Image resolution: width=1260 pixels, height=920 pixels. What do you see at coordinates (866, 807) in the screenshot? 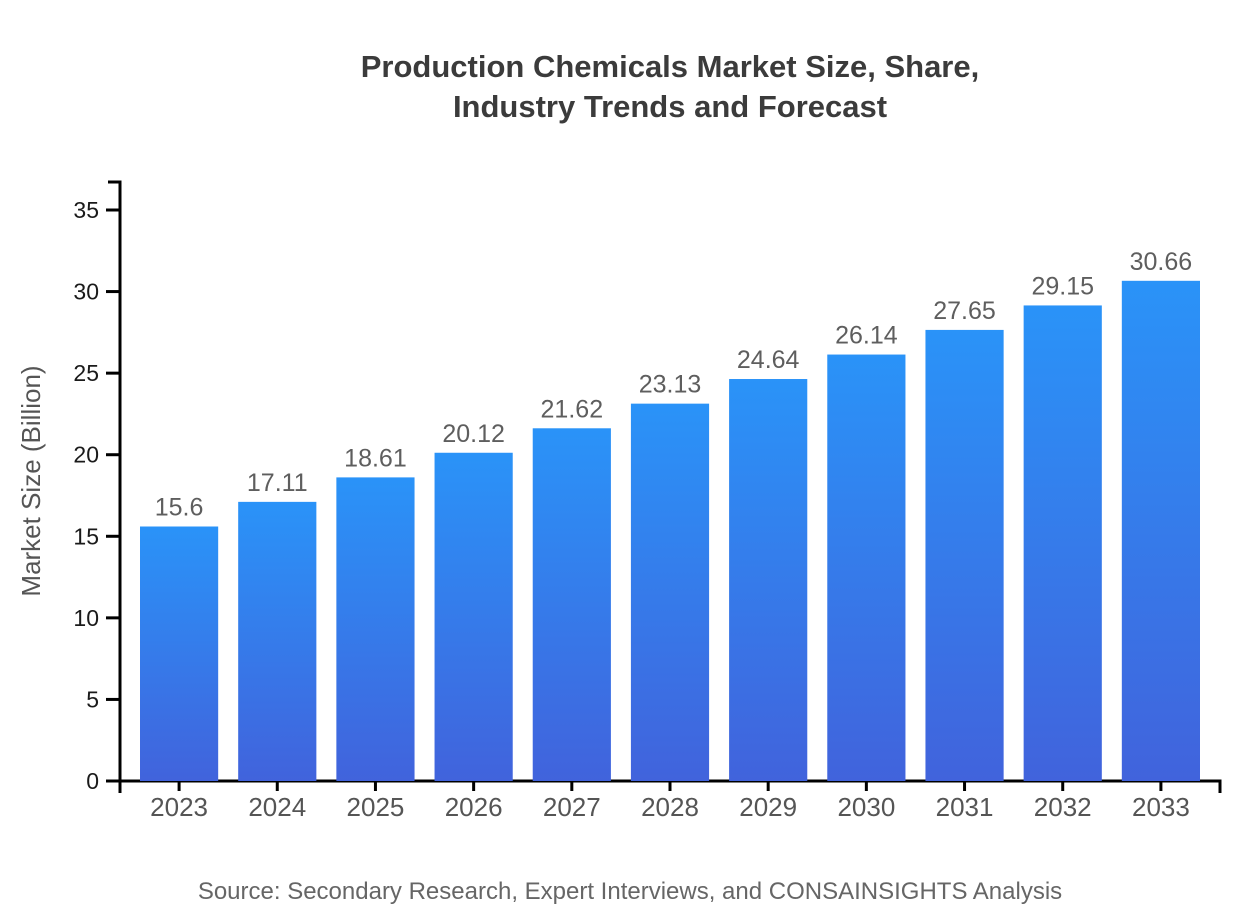
I see `x-tick-label: 2030` at bounding box center [866, 807].